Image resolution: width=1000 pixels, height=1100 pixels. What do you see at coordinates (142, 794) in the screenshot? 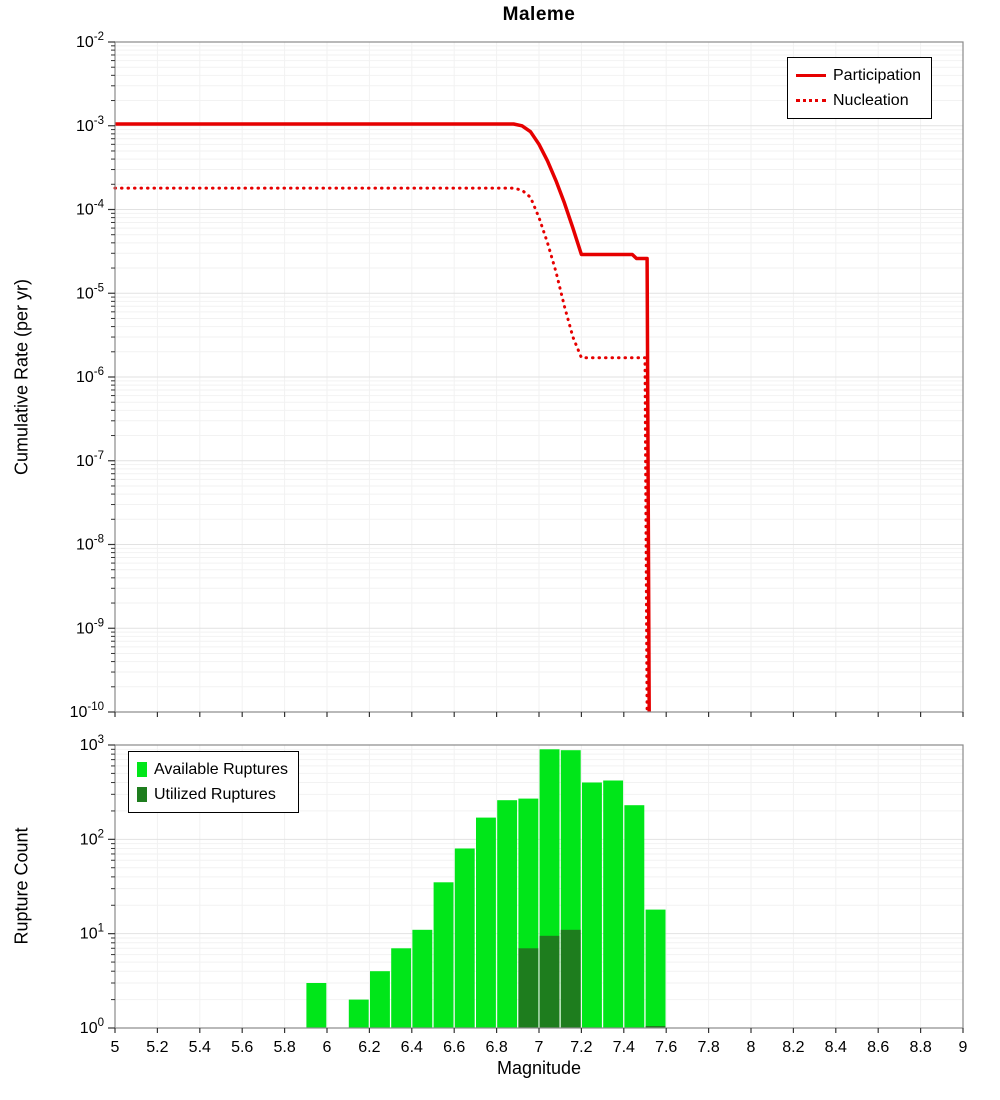
I see `utilized-ruptures-swatch` at bounding box center [142, 794].